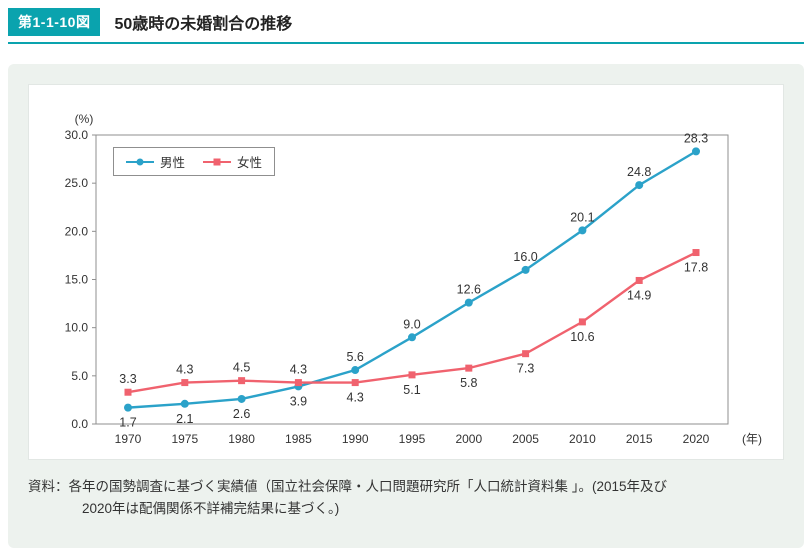 Image resolution: width=812 pixels, height=554 pixels. Describe the element at coordinates (128, 439) in the screenshot. I see `x-tick-label: 1970` at that location.